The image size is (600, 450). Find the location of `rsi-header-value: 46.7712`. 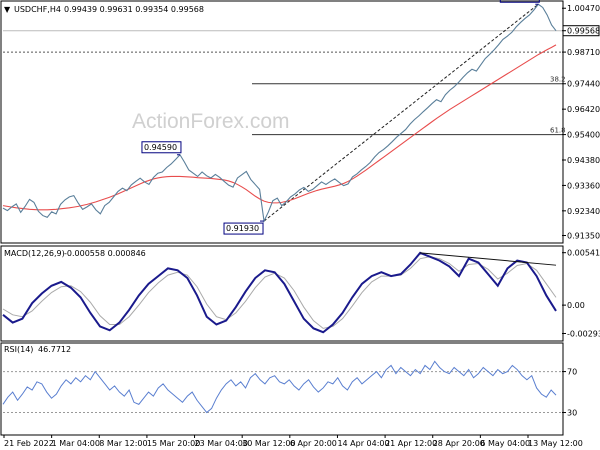

rsi-header-value: 46.7712 is located at coordinates (54, 349).